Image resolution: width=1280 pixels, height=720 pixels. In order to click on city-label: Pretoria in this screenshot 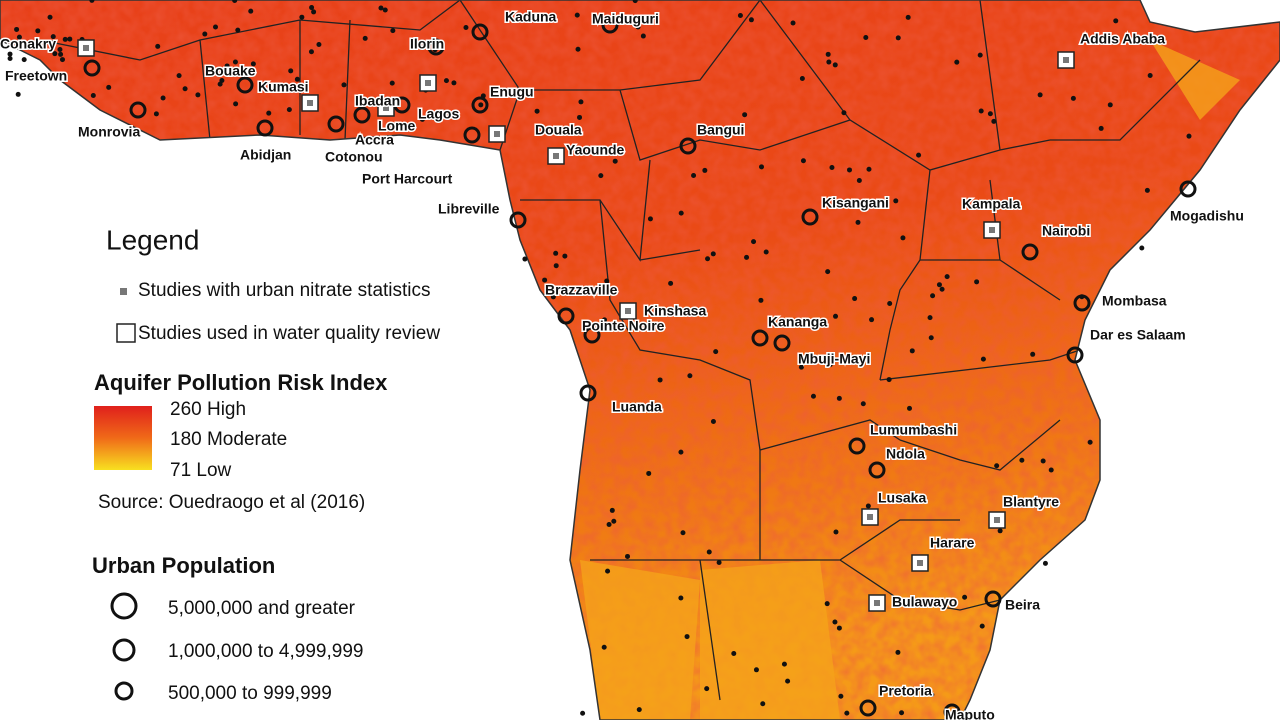, I will do `click(905, 691)`.